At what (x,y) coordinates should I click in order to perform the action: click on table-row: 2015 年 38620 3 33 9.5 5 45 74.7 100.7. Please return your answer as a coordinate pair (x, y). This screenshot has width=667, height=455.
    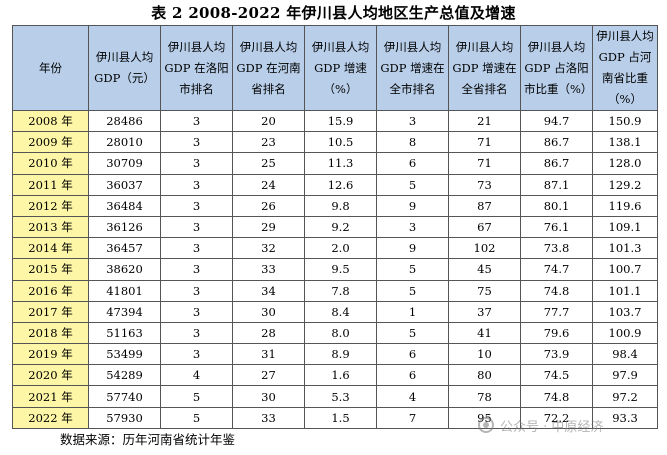
    Looking at the image, I should click on (335, 269).